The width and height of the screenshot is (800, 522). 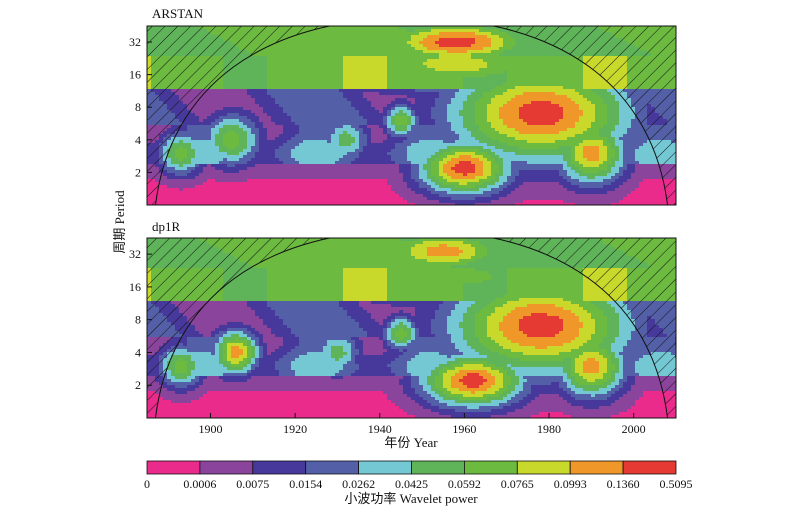 What do you see at coordinates (119, 222) in the screenshot?
I see `y-axis-label: 周期 Period` at bounding box center [119, 222].